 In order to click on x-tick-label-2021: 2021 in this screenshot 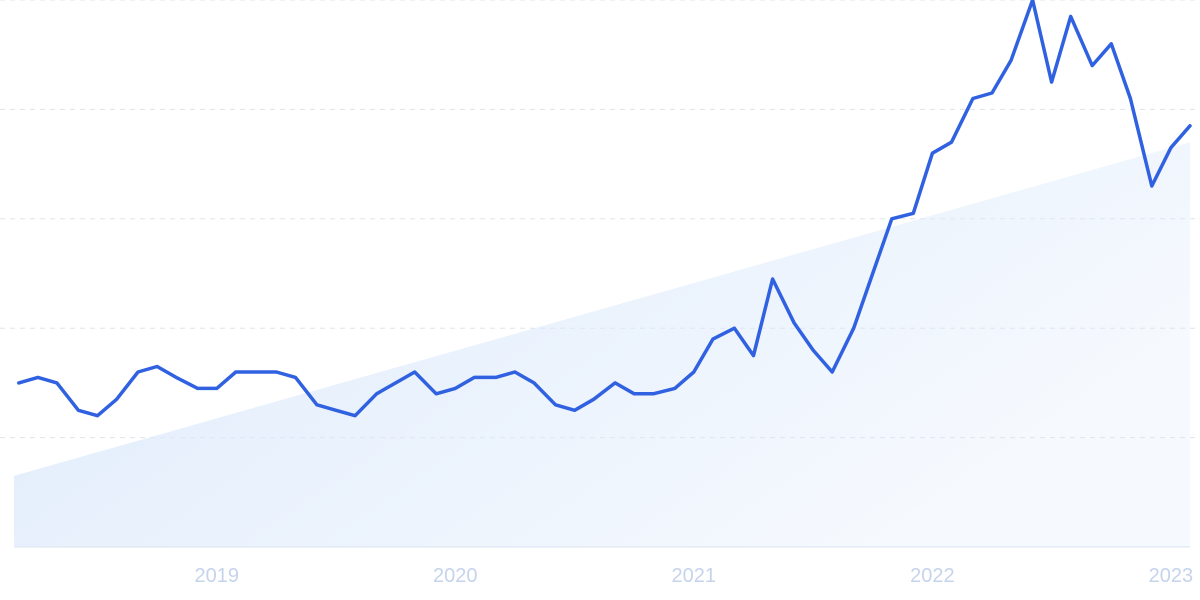, I will do `click(694, 576)`.